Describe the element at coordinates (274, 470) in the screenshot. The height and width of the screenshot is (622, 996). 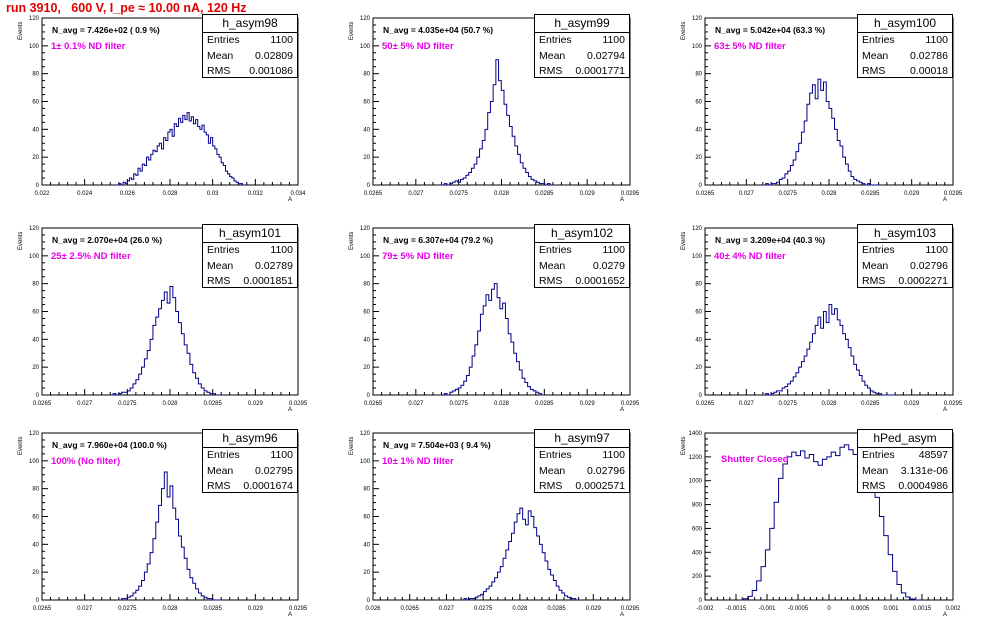
I see `stats-mean-value: 0.02795` at that location.